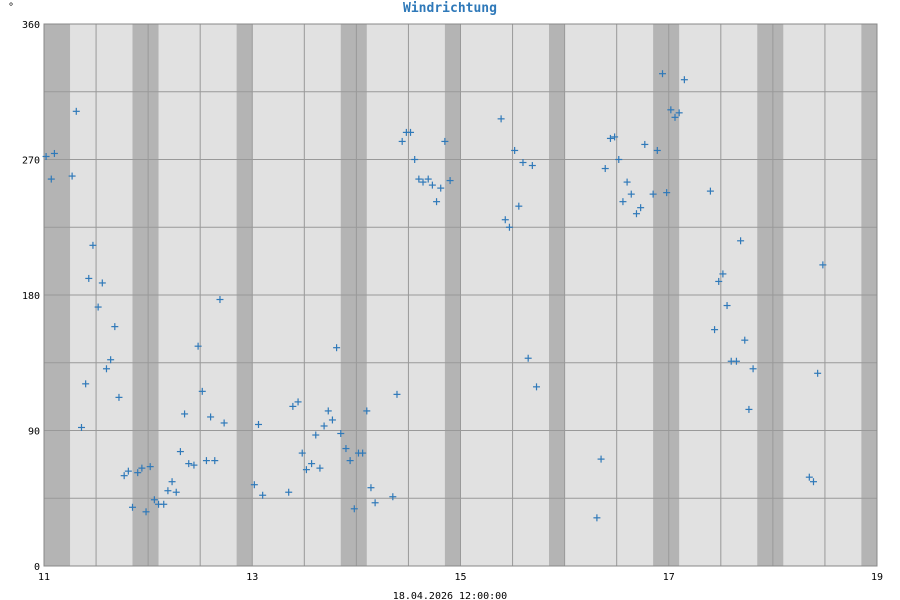  I want to click on x-tick-label: 15, so click(460, 577).